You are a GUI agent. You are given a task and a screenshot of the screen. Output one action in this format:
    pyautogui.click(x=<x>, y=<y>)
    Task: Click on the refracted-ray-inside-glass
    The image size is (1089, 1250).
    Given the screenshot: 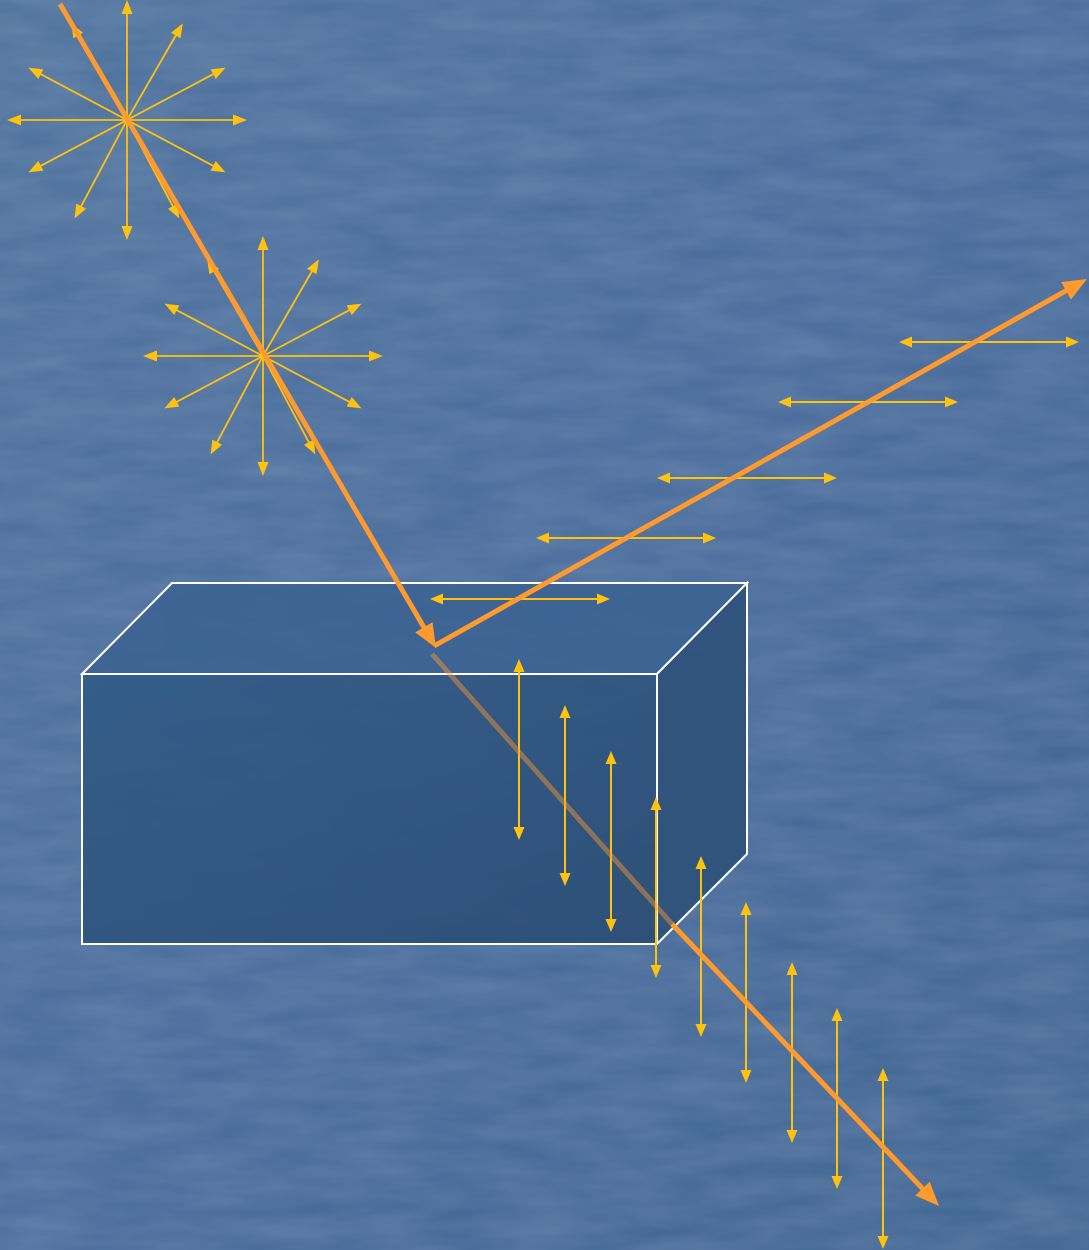 What is the action you would take?
    pyautogui.click(x=552, y=789)
    